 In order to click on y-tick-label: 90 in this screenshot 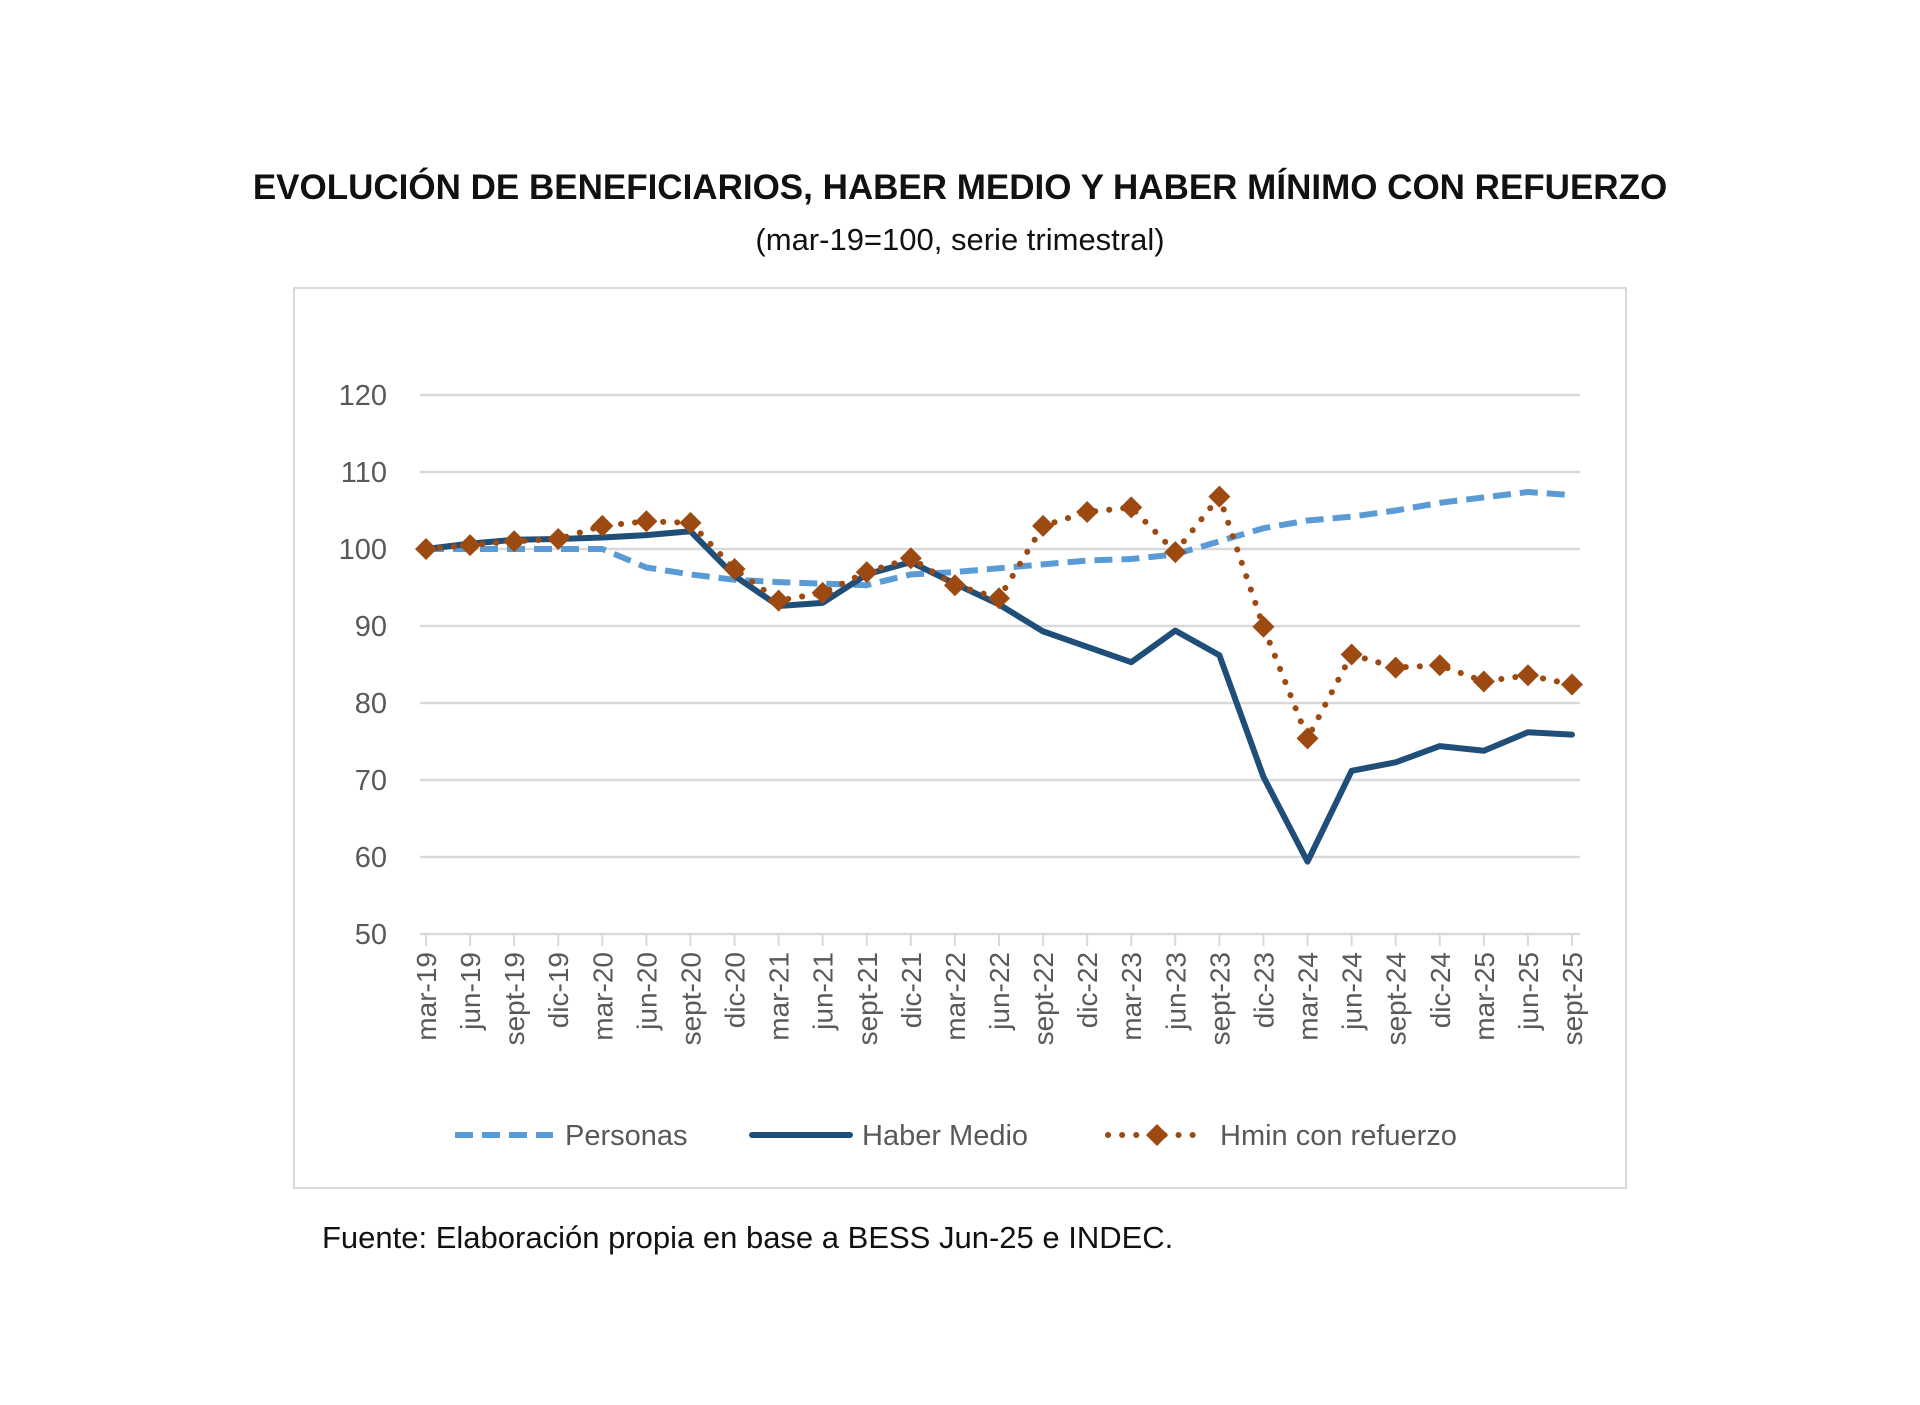, I will do `click(371, 627)`.